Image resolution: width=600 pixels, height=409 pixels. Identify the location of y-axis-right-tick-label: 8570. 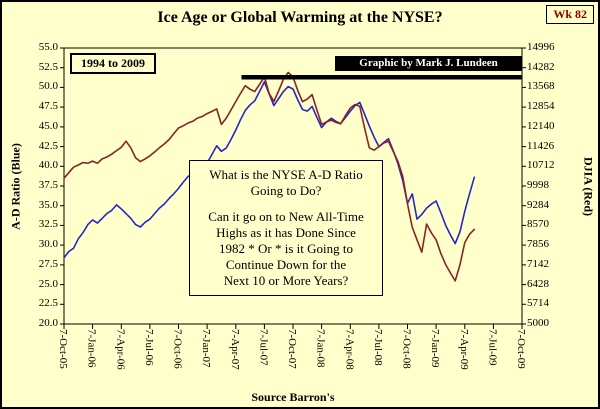
(538, 224).